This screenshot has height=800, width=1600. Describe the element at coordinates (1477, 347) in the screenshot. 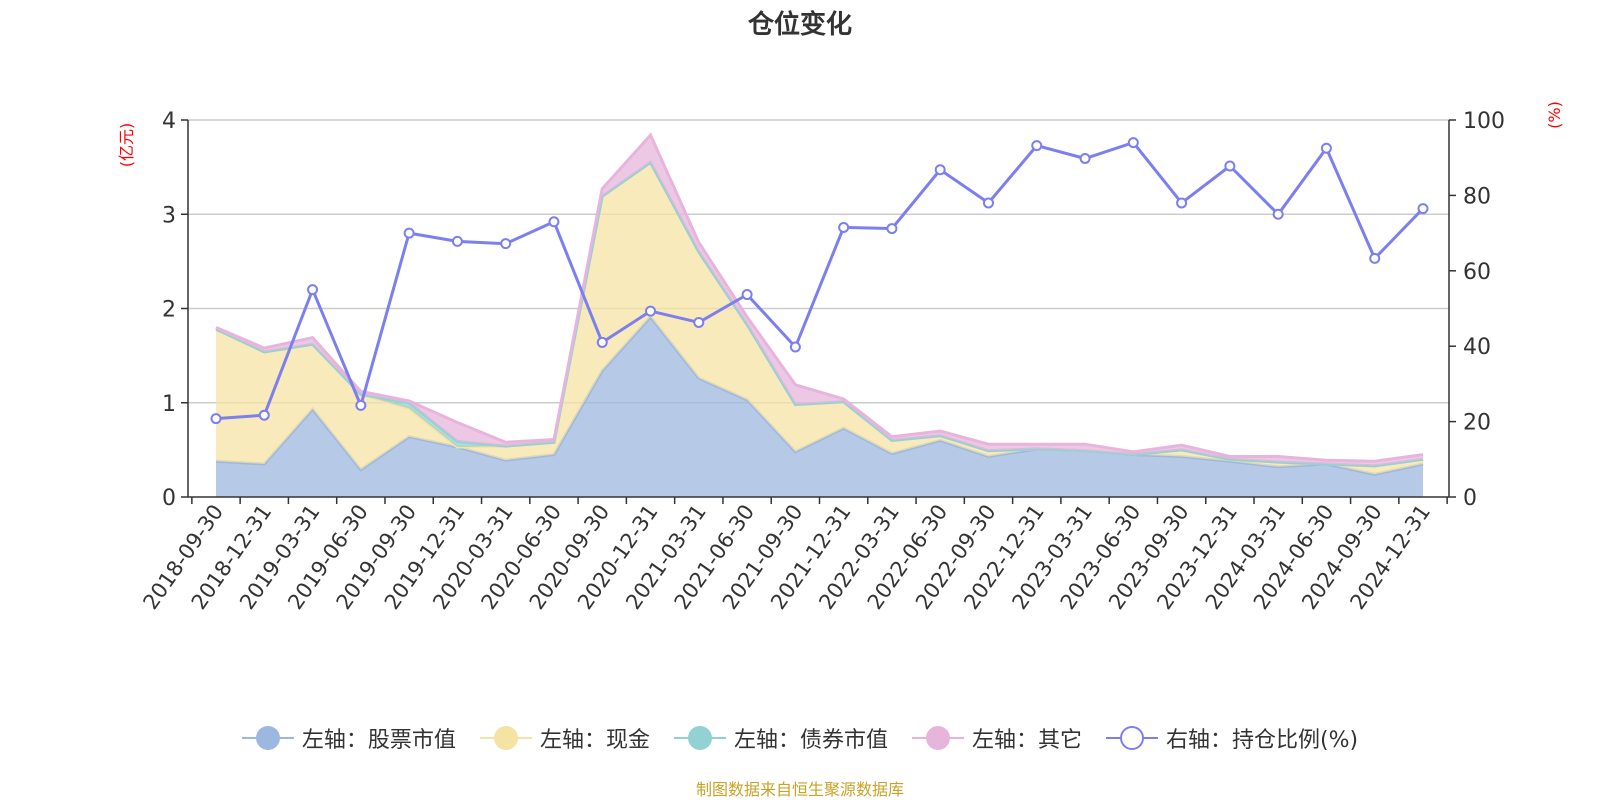

I see `right-tick-label: 40` at that location.